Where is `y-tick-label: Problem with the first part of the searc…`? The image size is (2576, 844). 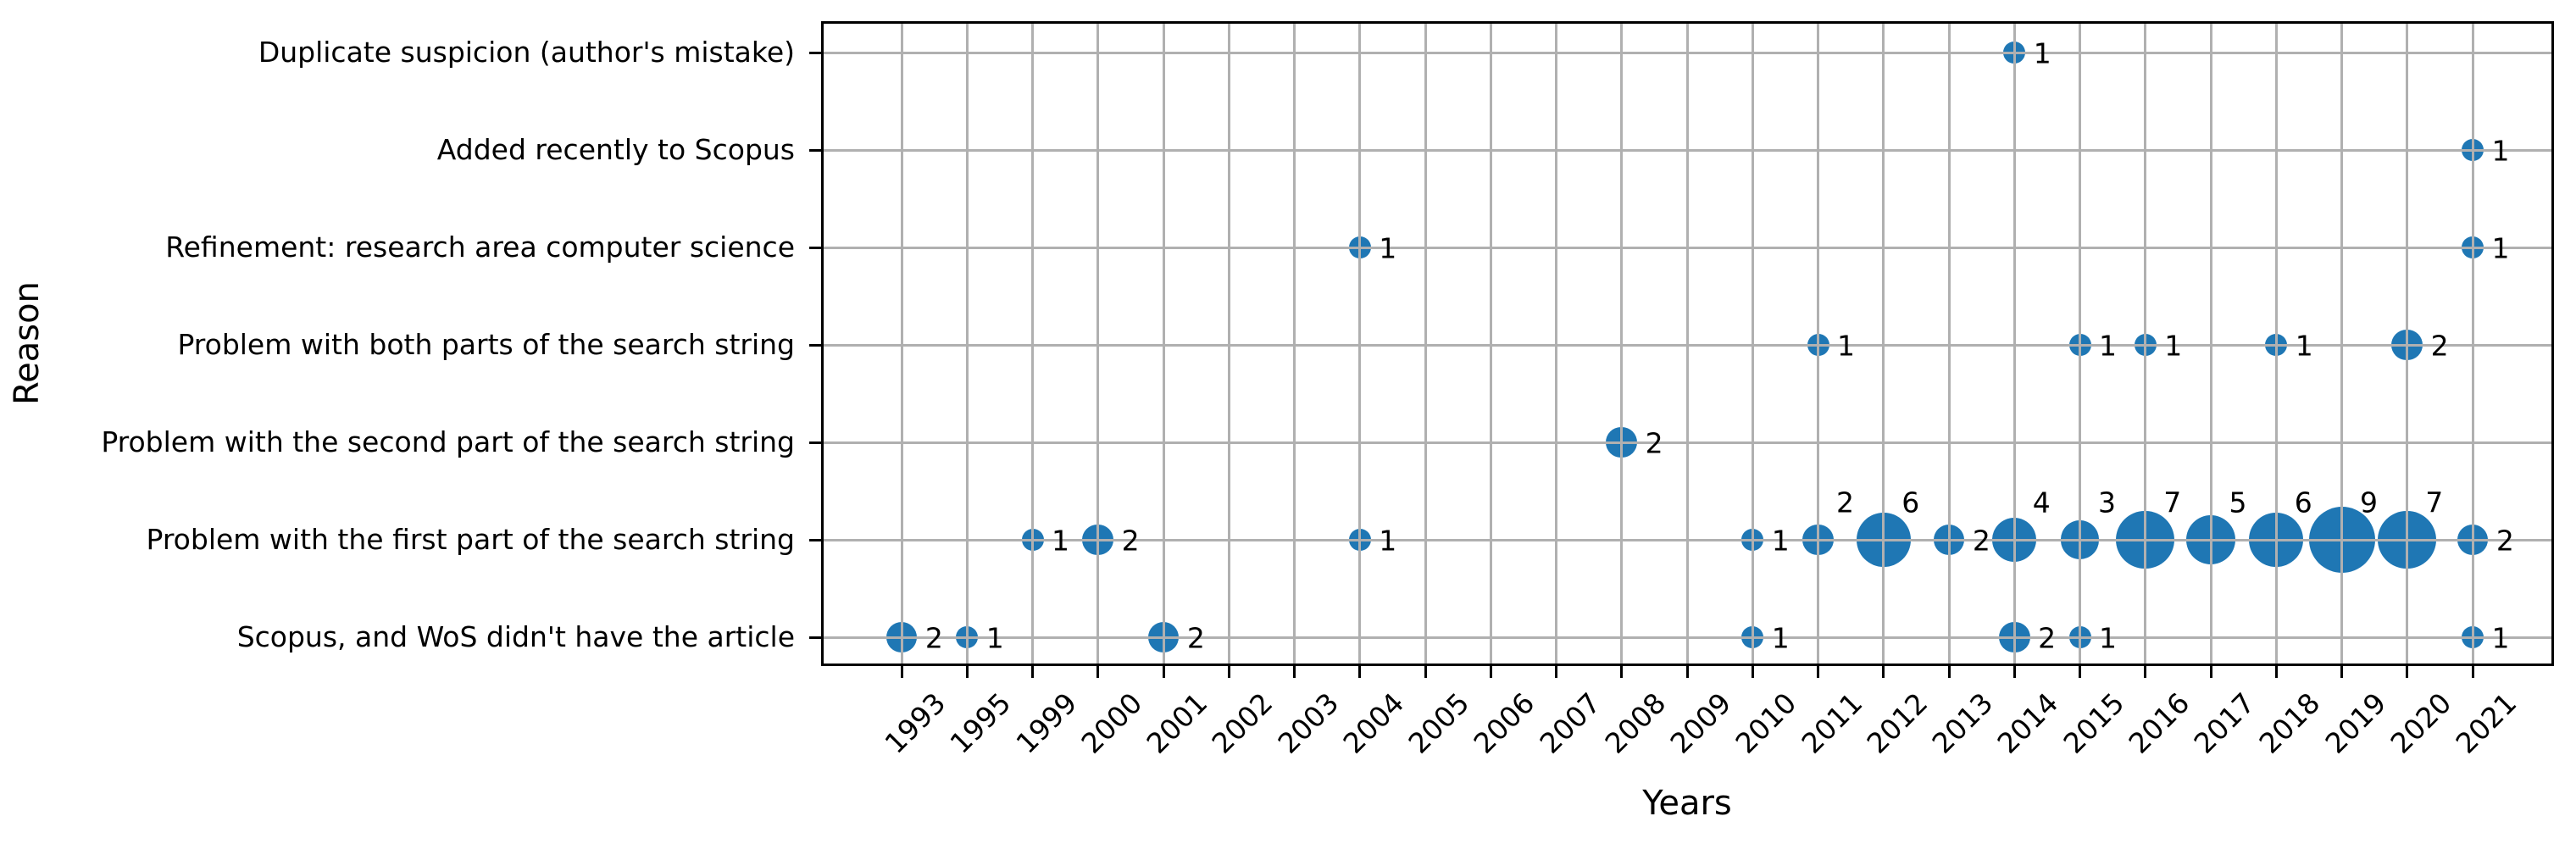
y-tick-label: Problem with the first part of the searc… is located at coordinates (470, 539).